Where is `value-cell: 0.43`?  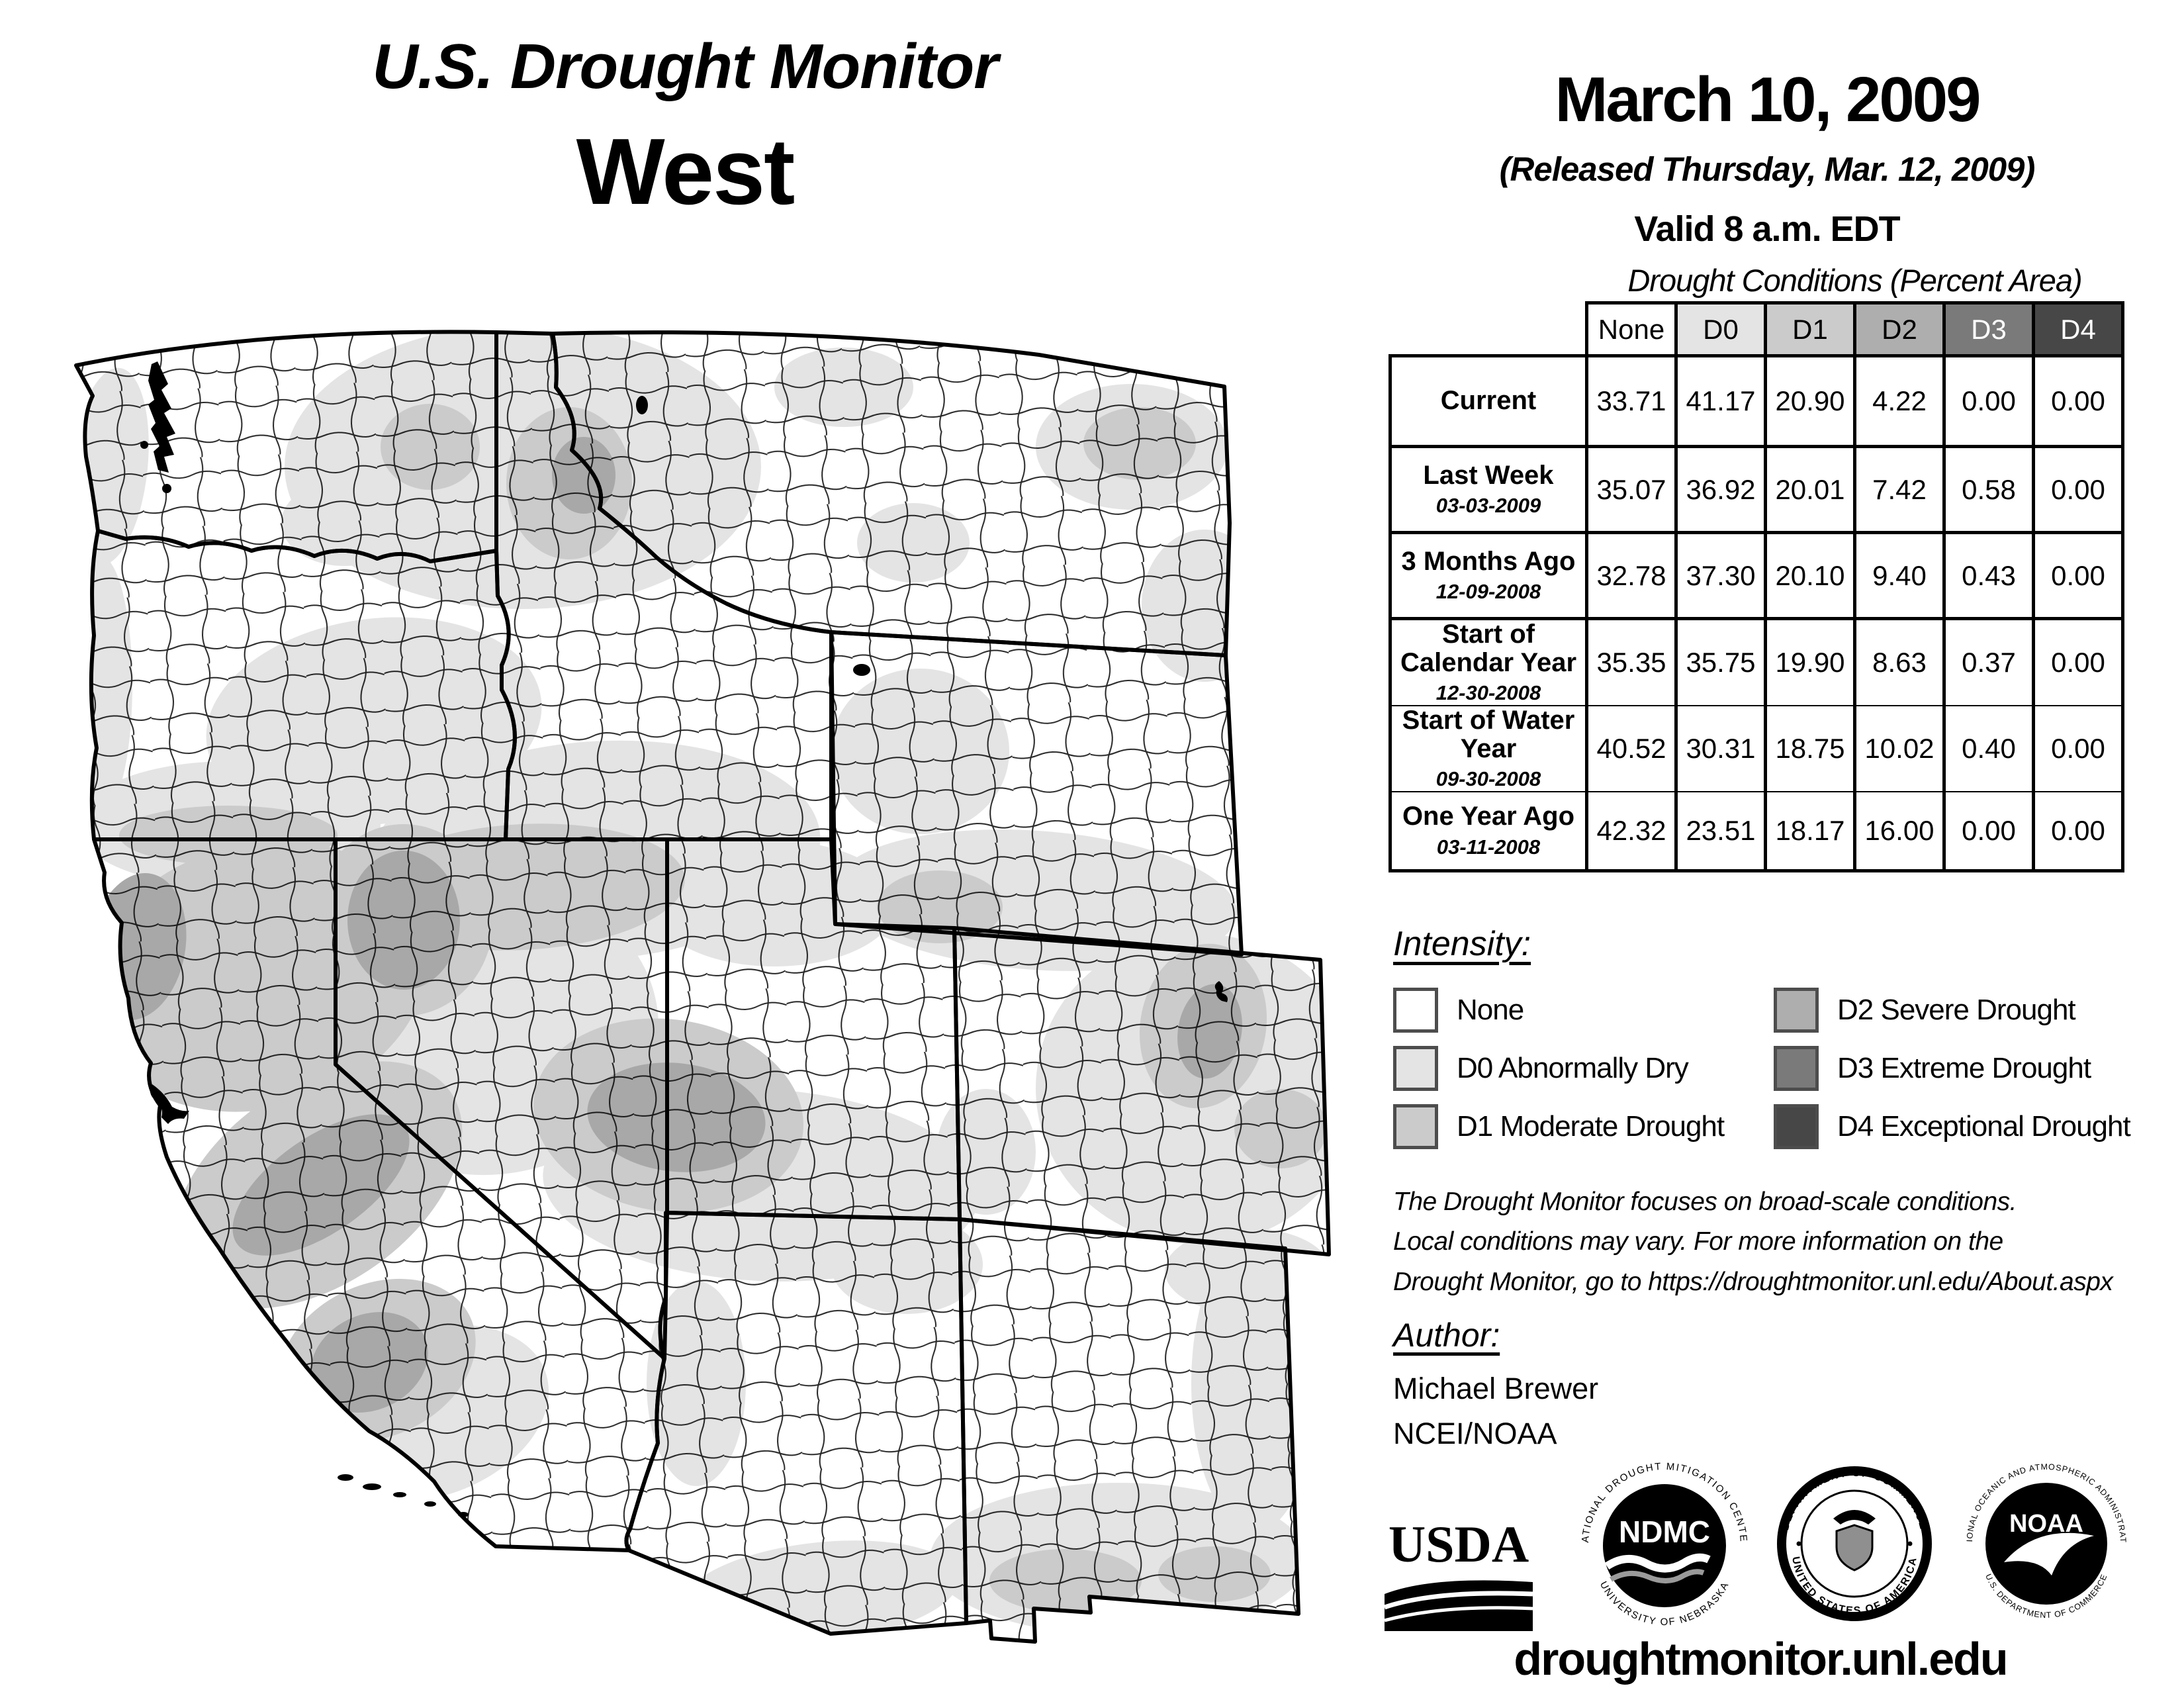 value-cell: 0.43 is located at coordinates (1989, 575).